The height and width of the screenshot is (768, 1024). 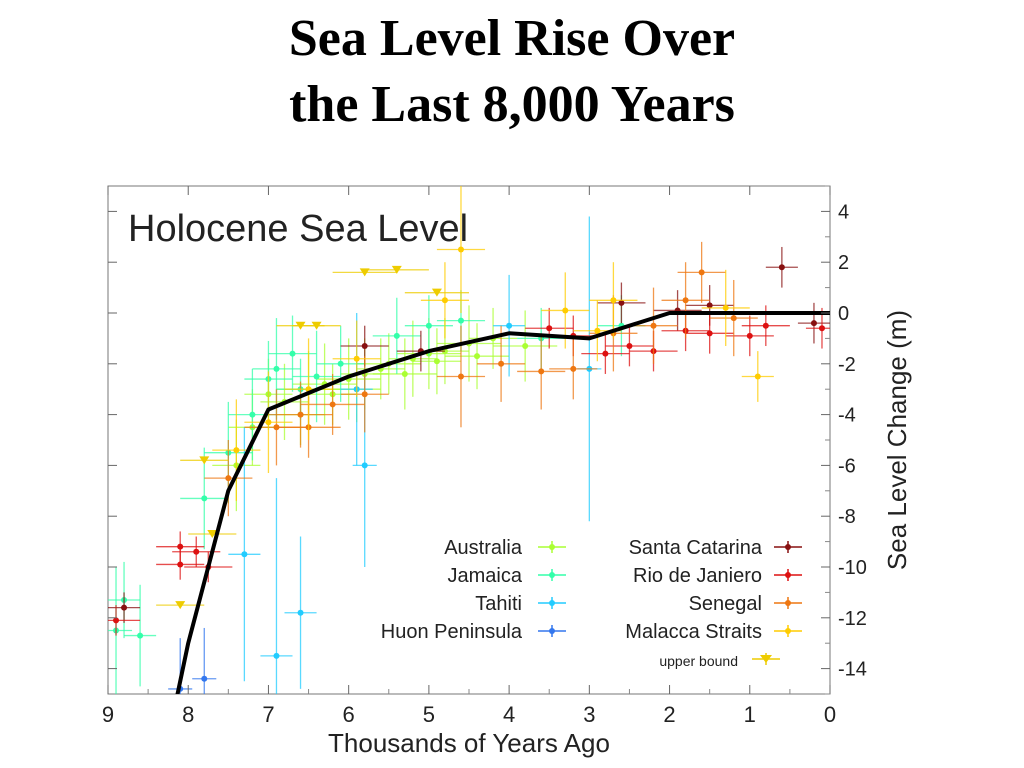 I want to click on legend-item-malacca-straits: Malacca Straits, so click(x=713, y=632).